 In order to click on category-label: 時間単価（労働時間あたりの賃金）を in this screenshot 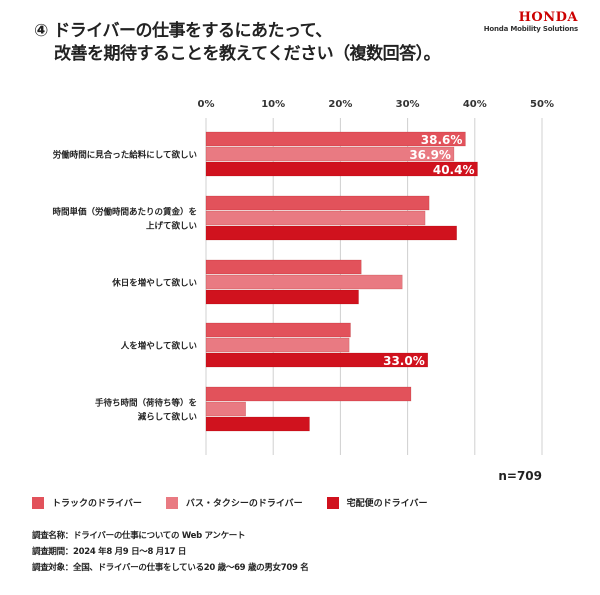, I will do `click(124, 212)`.